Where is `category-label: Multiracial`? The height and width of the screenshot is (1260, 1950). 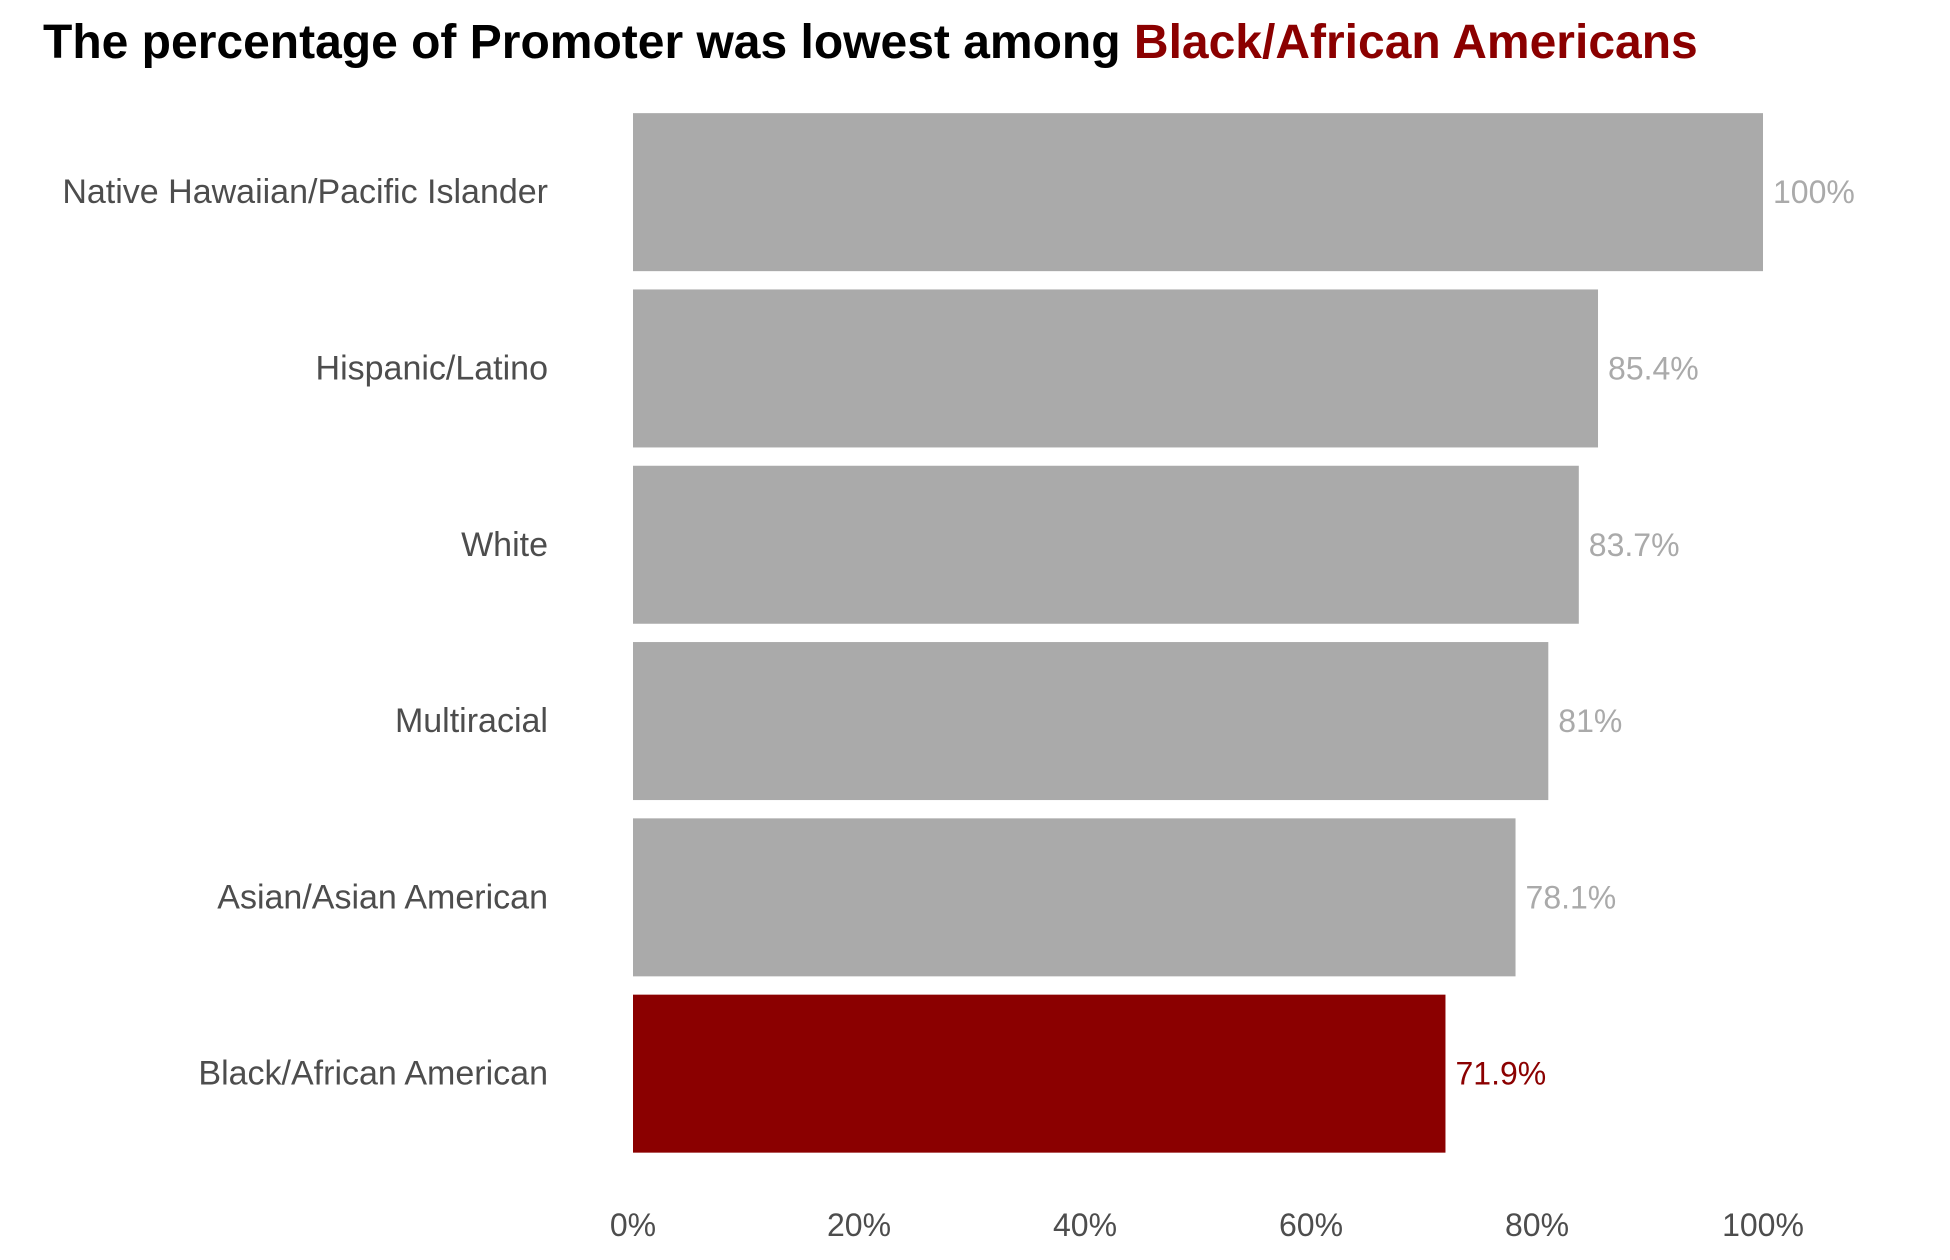 category-label: Multiracial is located at coordinates (471, 721).